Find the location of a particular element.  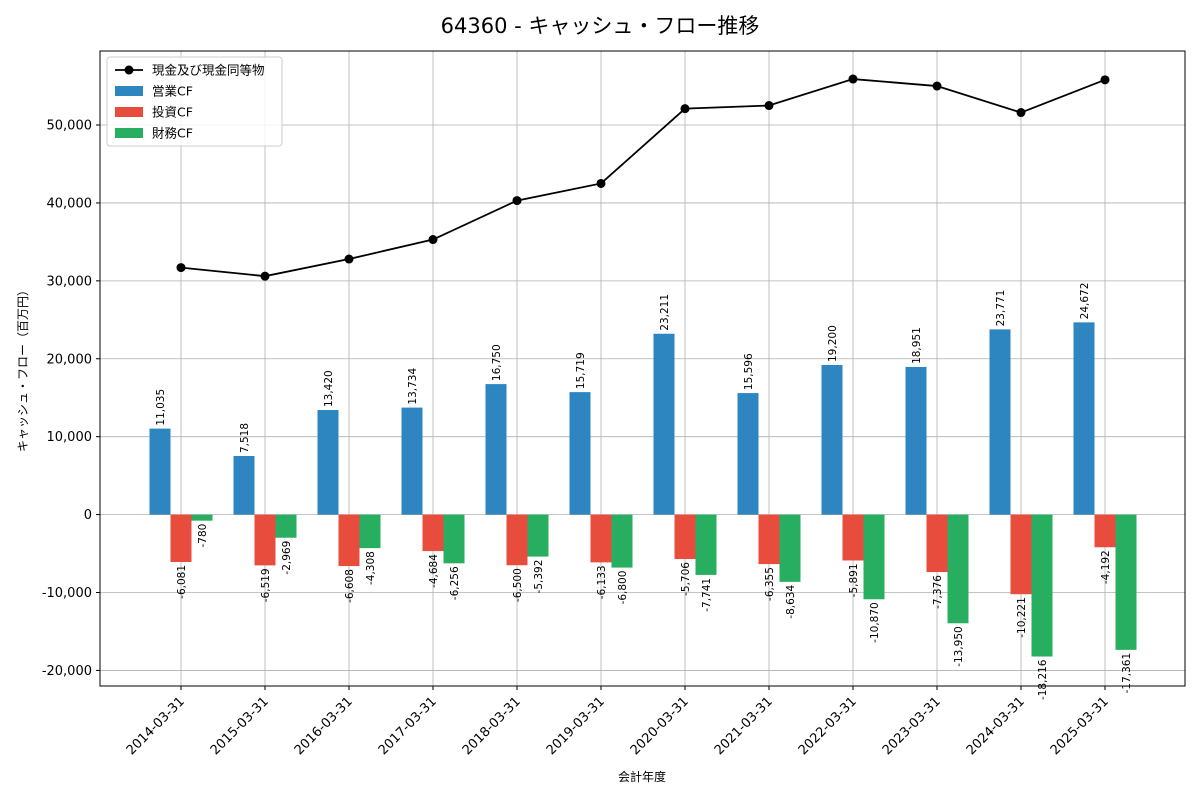

bar-value-label: -18,216 is located at coordinates (1043, 679).